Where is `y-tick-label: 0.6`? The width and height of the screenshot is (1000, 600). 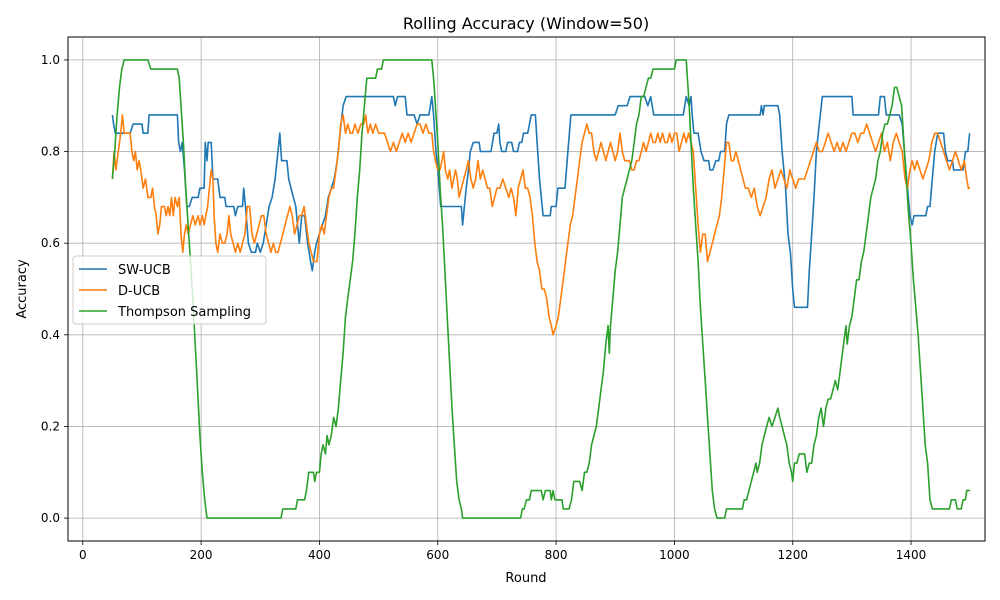 y-tick-label: 0.6 is located at coordinates (50, 243).